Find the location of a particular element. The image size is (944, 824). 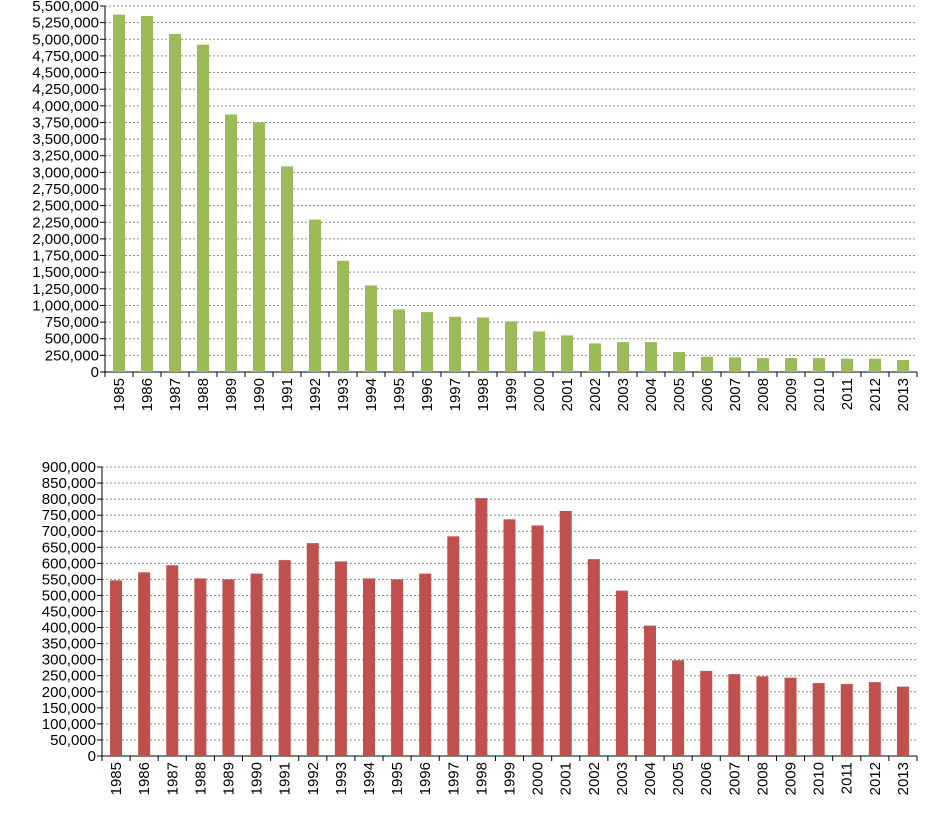

y-tick-label: 4,000,000 is located at coordinates (65, 106).